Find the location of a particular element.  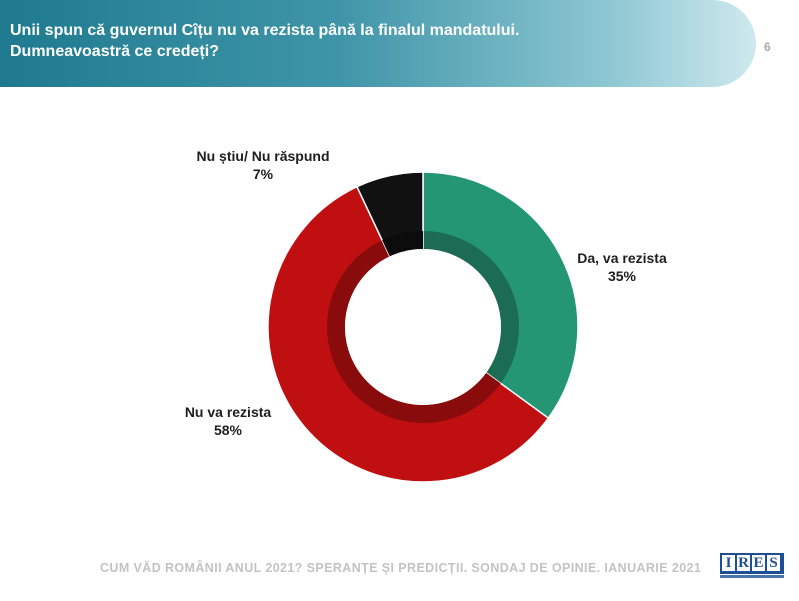

slice-value-da-va-rezista: 35% is located at coordinates (622, 276).